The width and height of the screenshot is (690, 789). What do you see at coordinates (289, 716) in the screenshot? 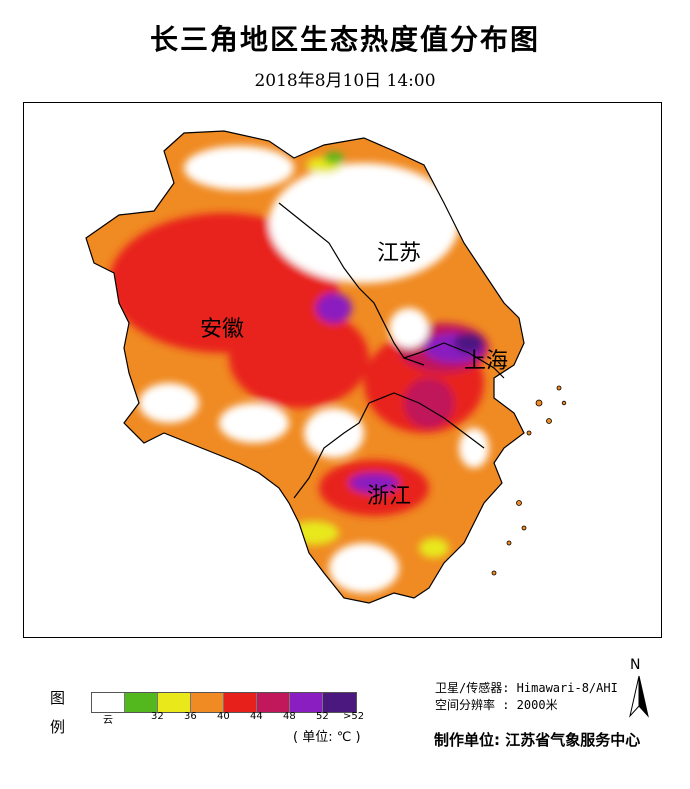
I see `legend-tick-48: 48` at bounding box center [289, 716].